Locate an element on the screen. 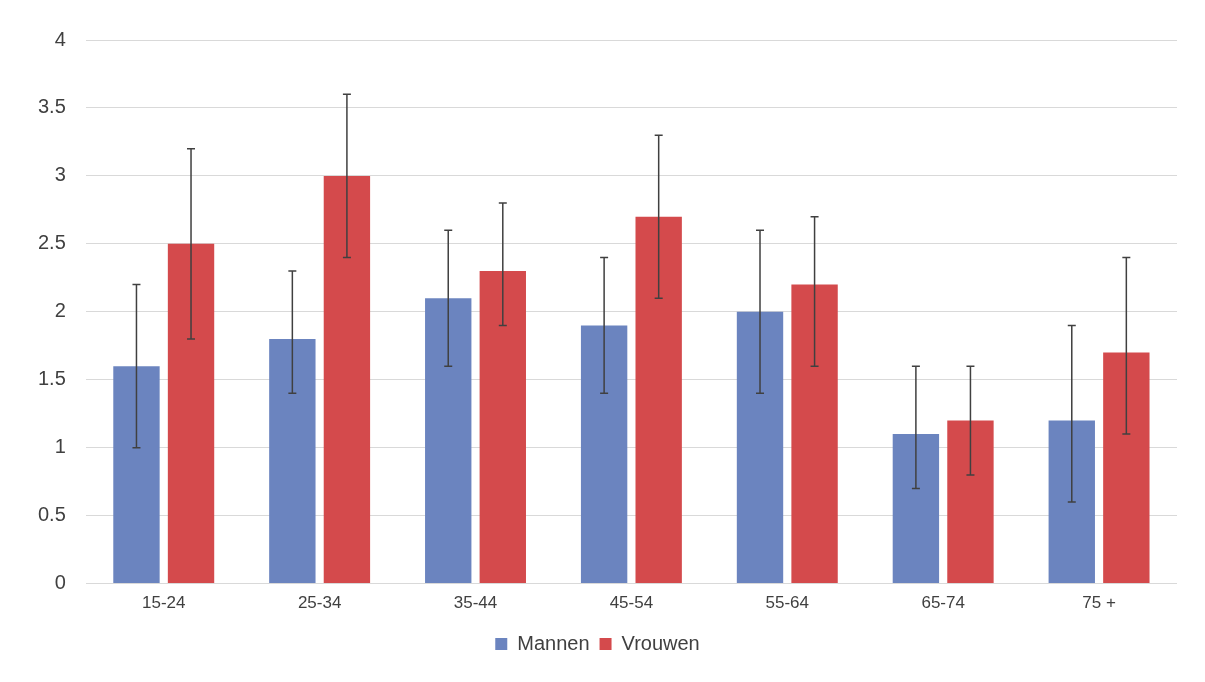 This screenshot has width=1205, height=682. y-tick-label: 4 is located at coordinates (60, 38).